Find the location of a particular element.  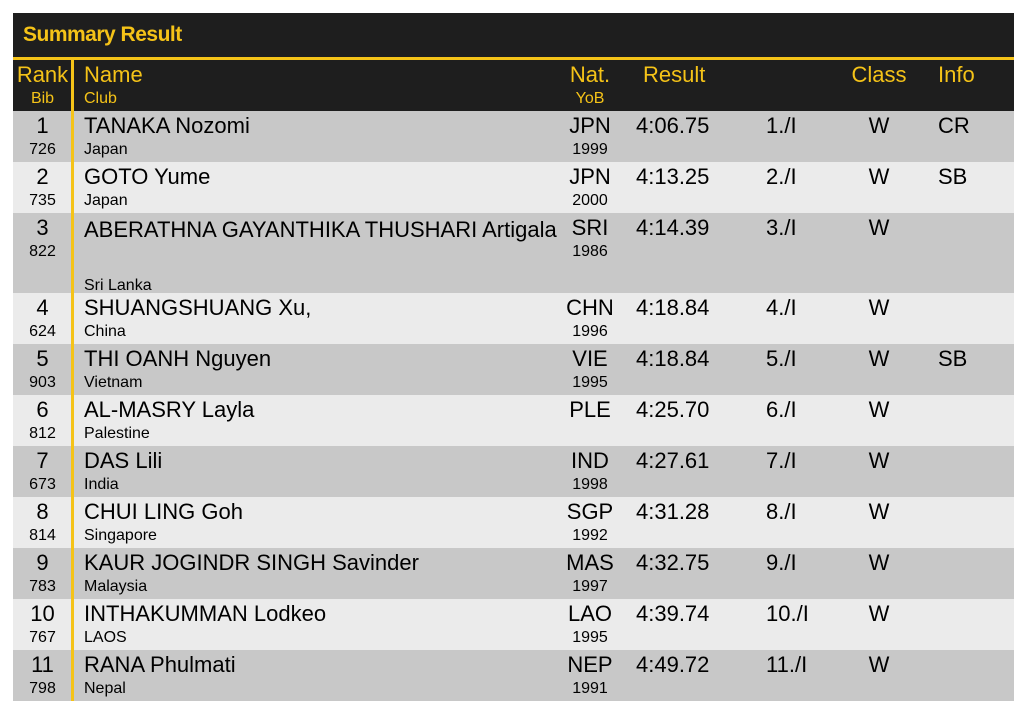

rank-cell: 4 is located at coordinates (42, 307).